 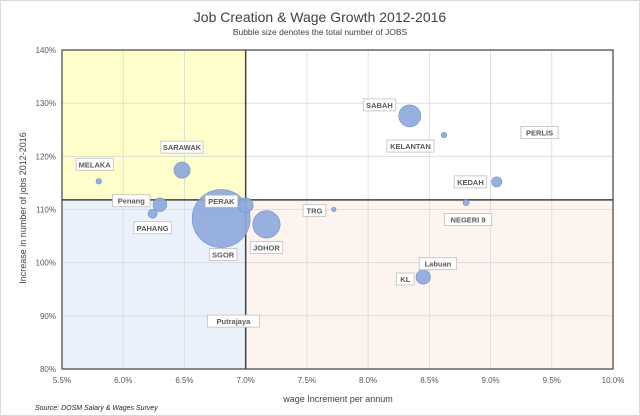 I want to click on data-label-text: KEDAH, so click(x=470, y=182).